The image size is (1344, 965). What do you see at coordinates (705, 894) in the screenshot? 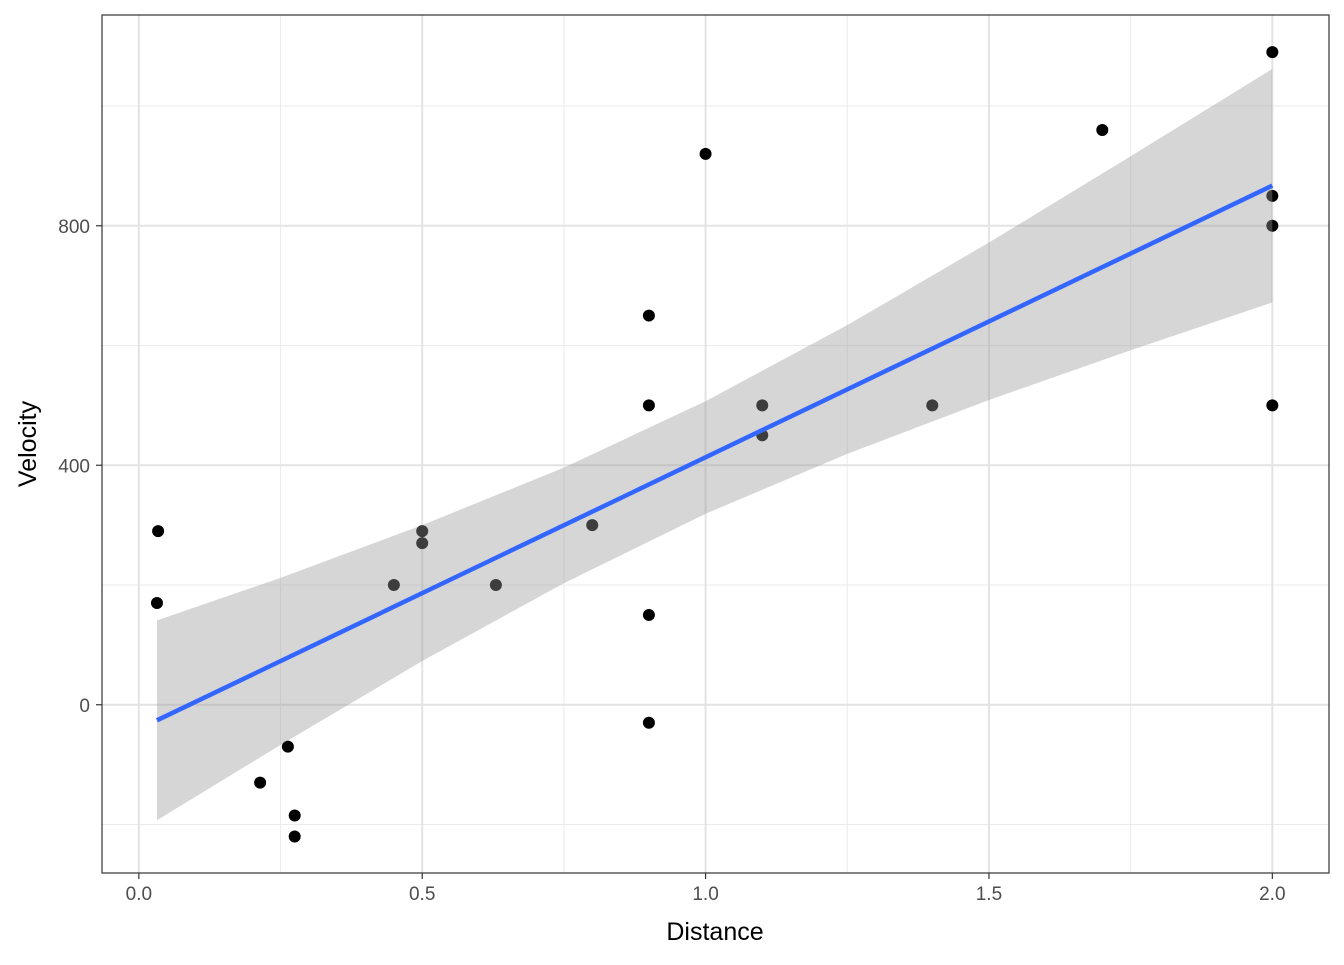
I see `x-tick-label: 1.0` at bounding box center [705, 894].